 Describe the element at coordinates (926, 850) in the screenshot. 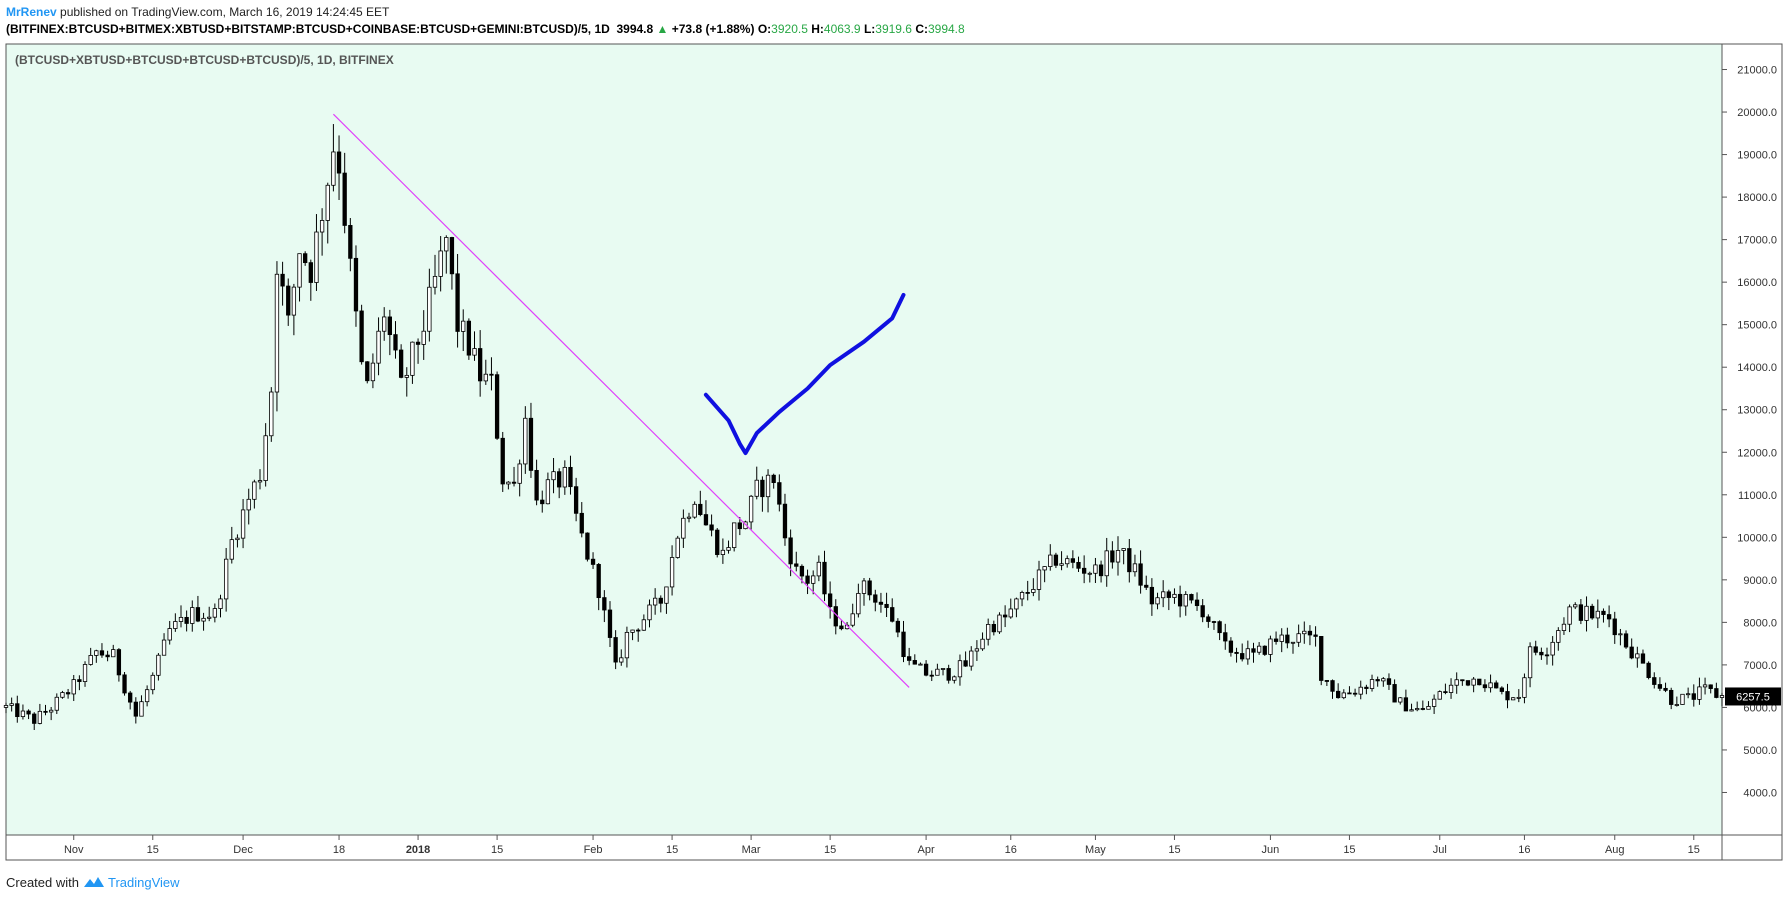

I see `x-tick-label: Apr` at that location.